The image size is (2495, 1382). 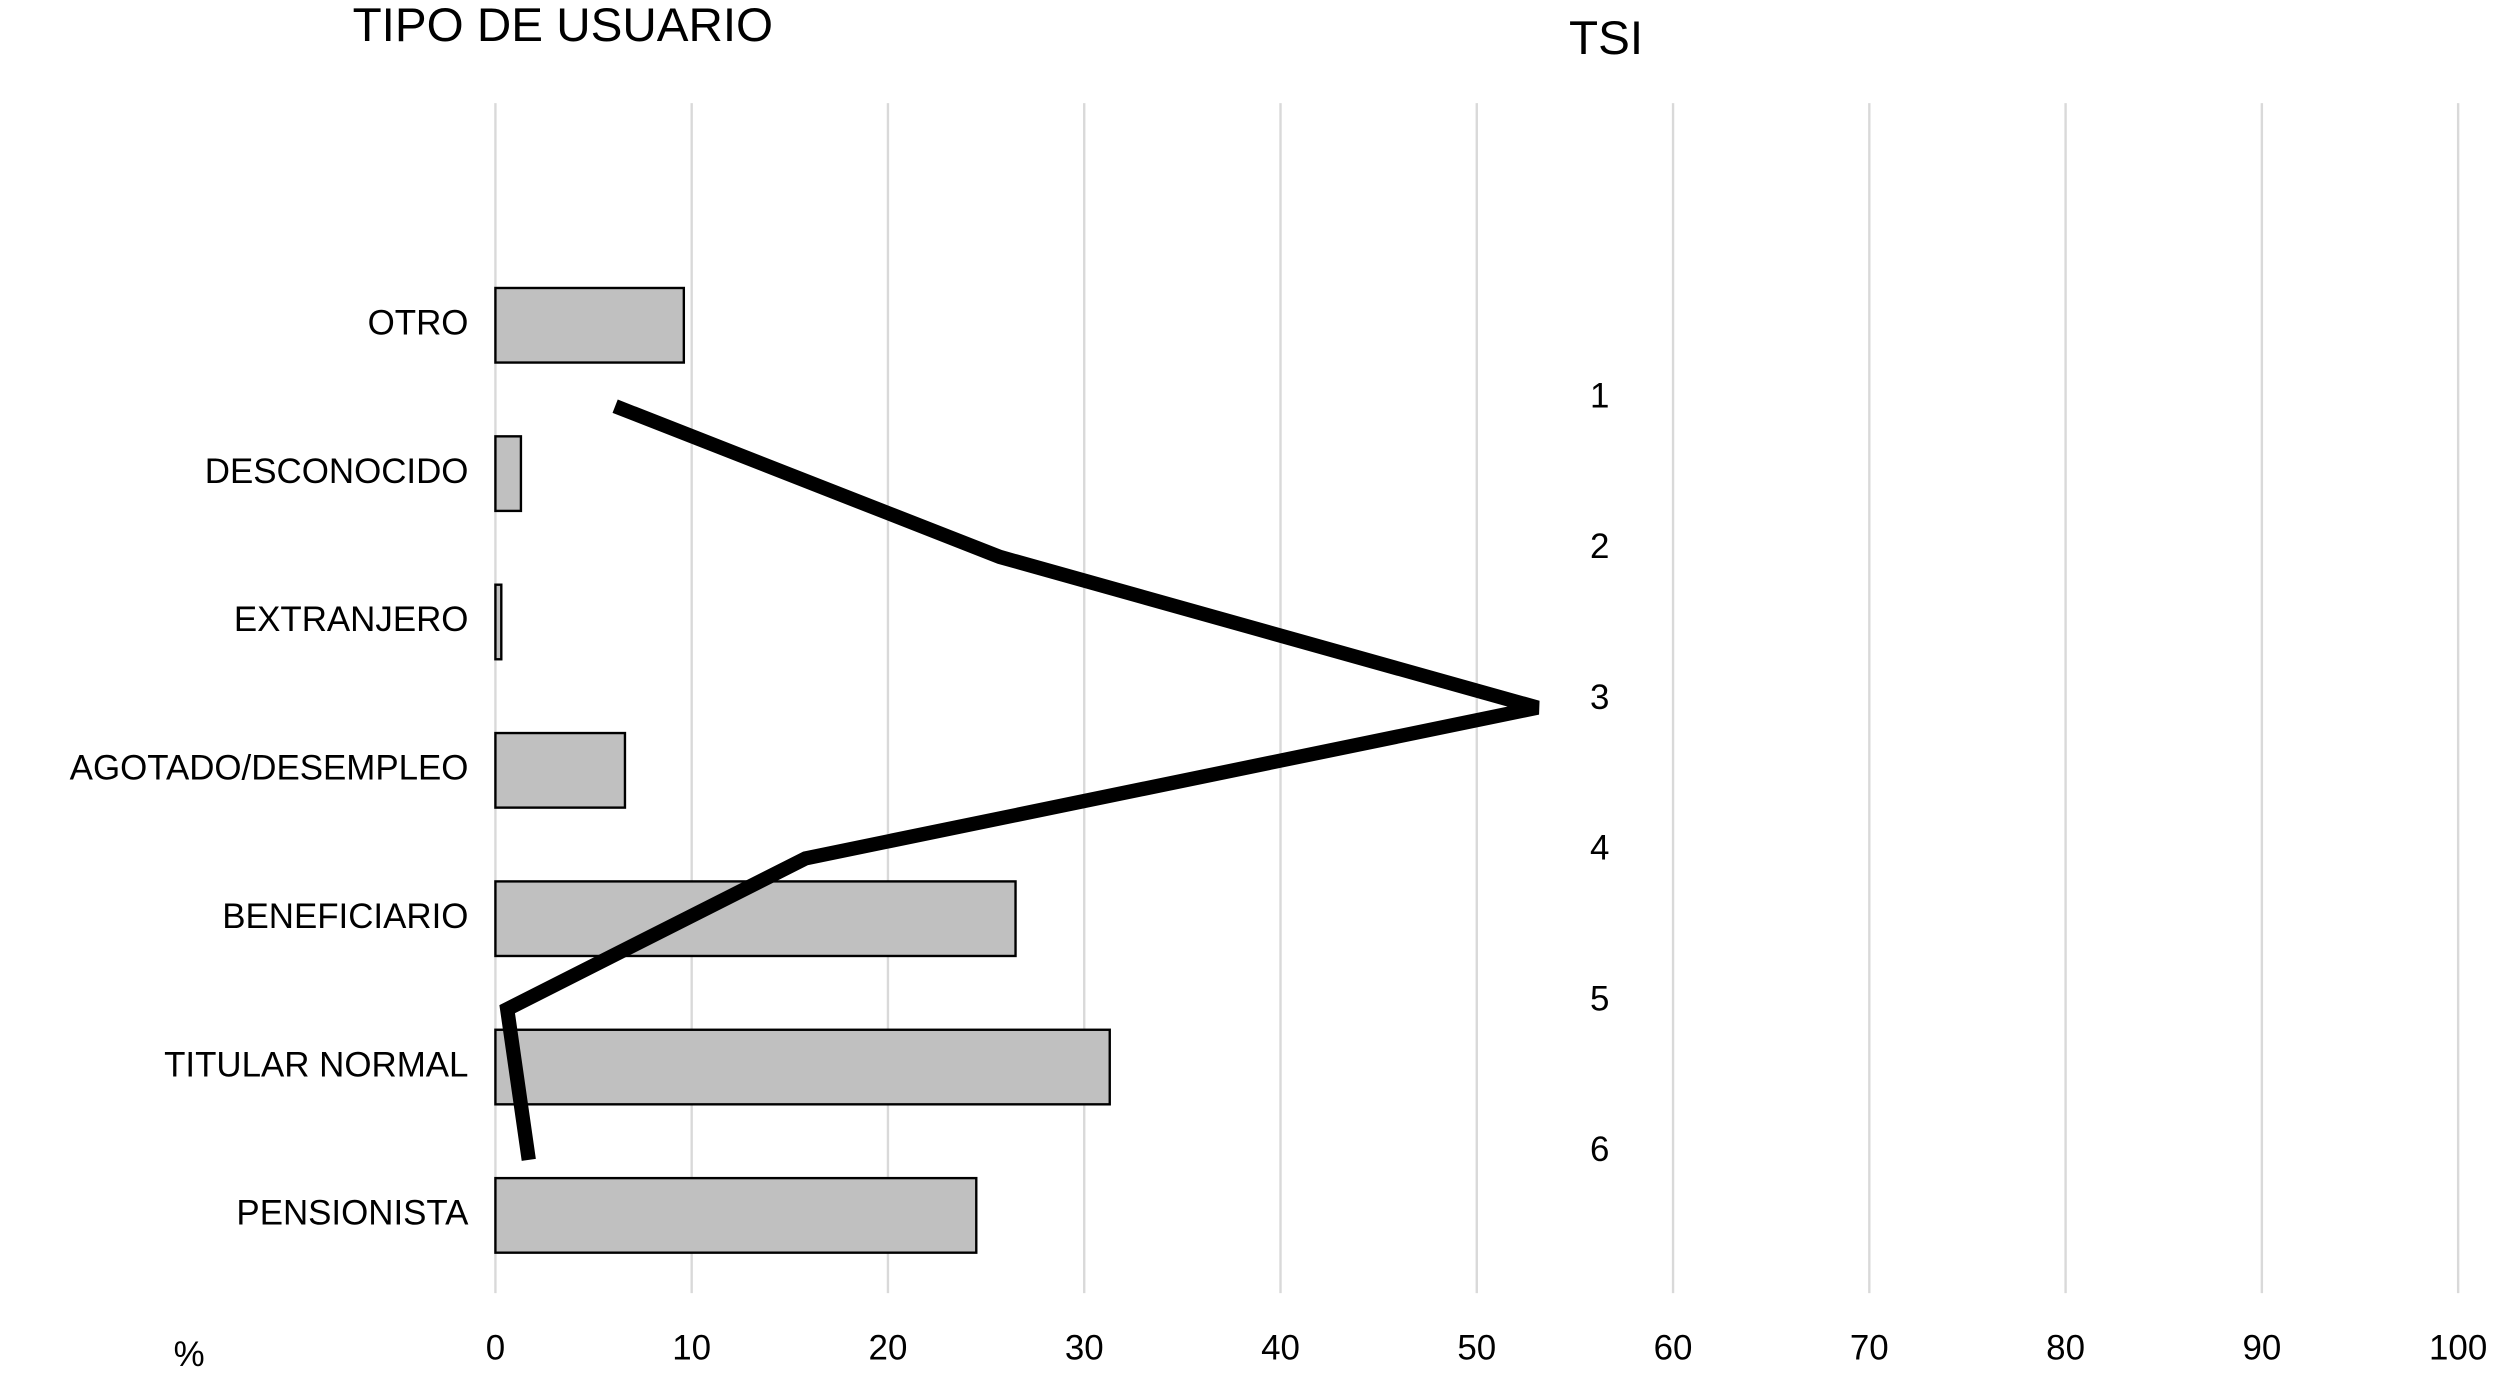 What do you see at coordinates (418, 322) in the screenshot?
I see `y-tick-label: OTRO` at bounding box center [418, 322].